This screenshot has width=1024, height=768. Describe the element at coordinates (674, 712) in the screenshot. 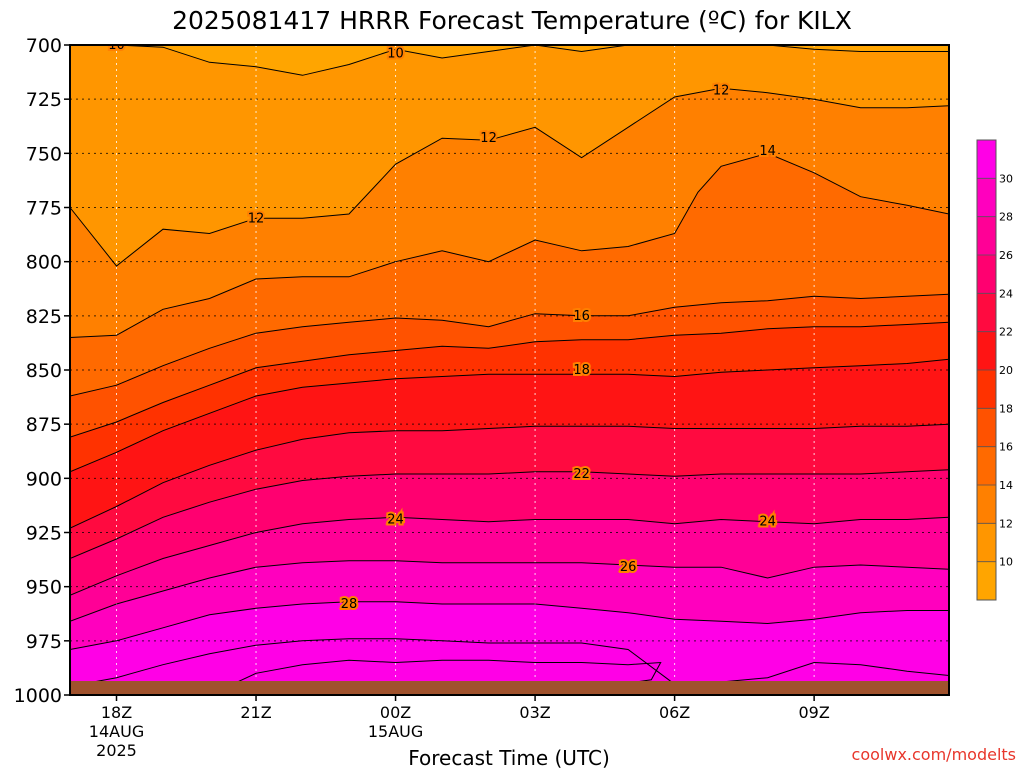

I see `x-tick-label: 06Z` at that location.